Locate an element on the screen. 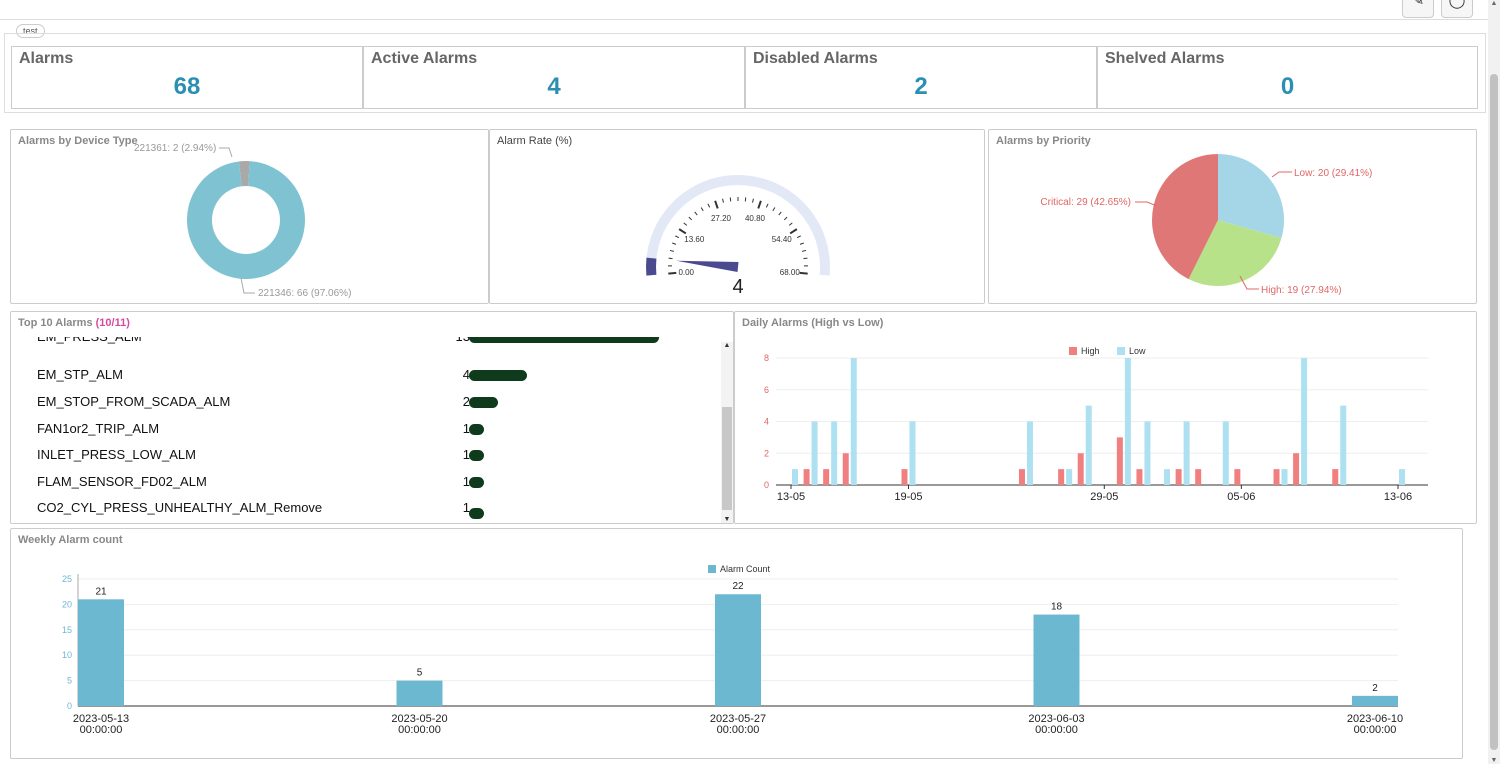 This screenshot has height=764, width=1500. page-scrollbar: ▲ ▼ is located at coordinates (1494, 382).